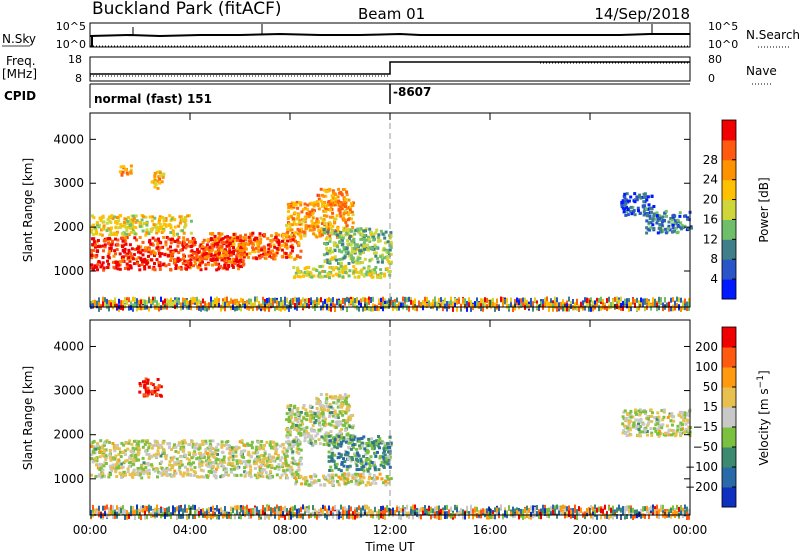 The width and height of the screenshot is (800, 554). What do you see at coordinates (71, 44) in the screenshot?
I see `noise-left-tick-bottom: 10^0` at bounding box center [71, 44].